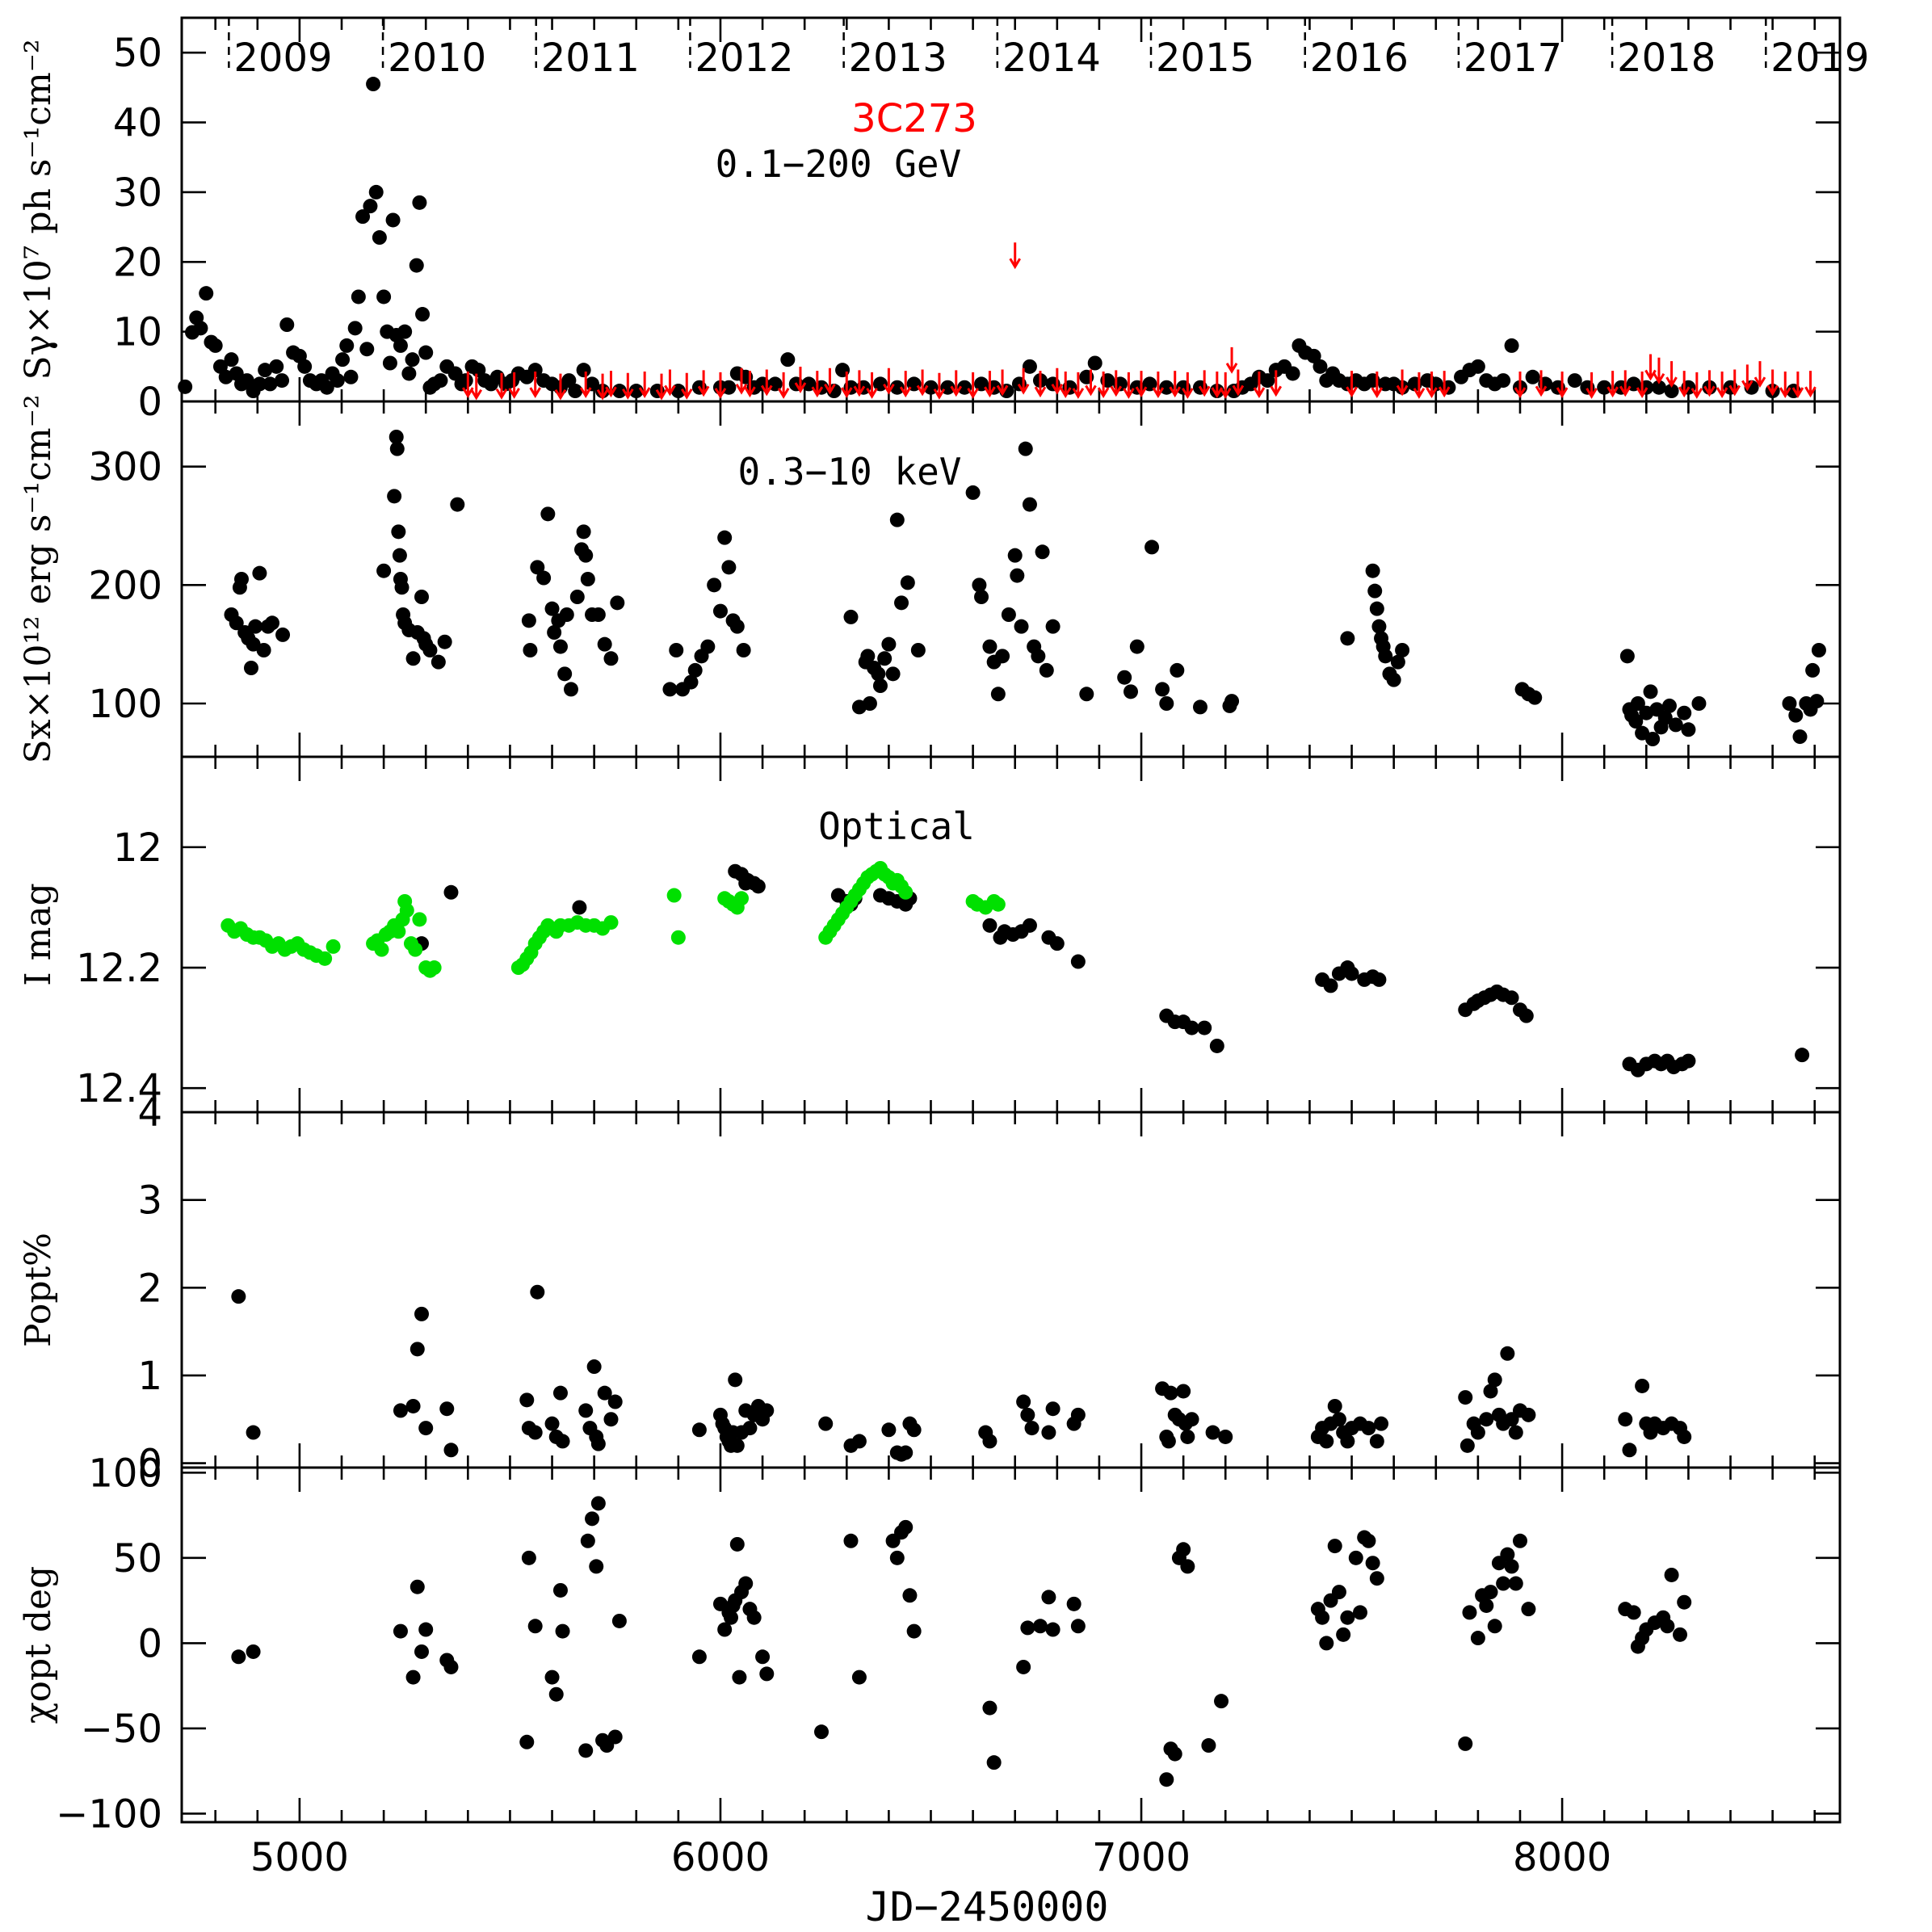  I want to click on y-tick-label: 40, so click(137, 123).